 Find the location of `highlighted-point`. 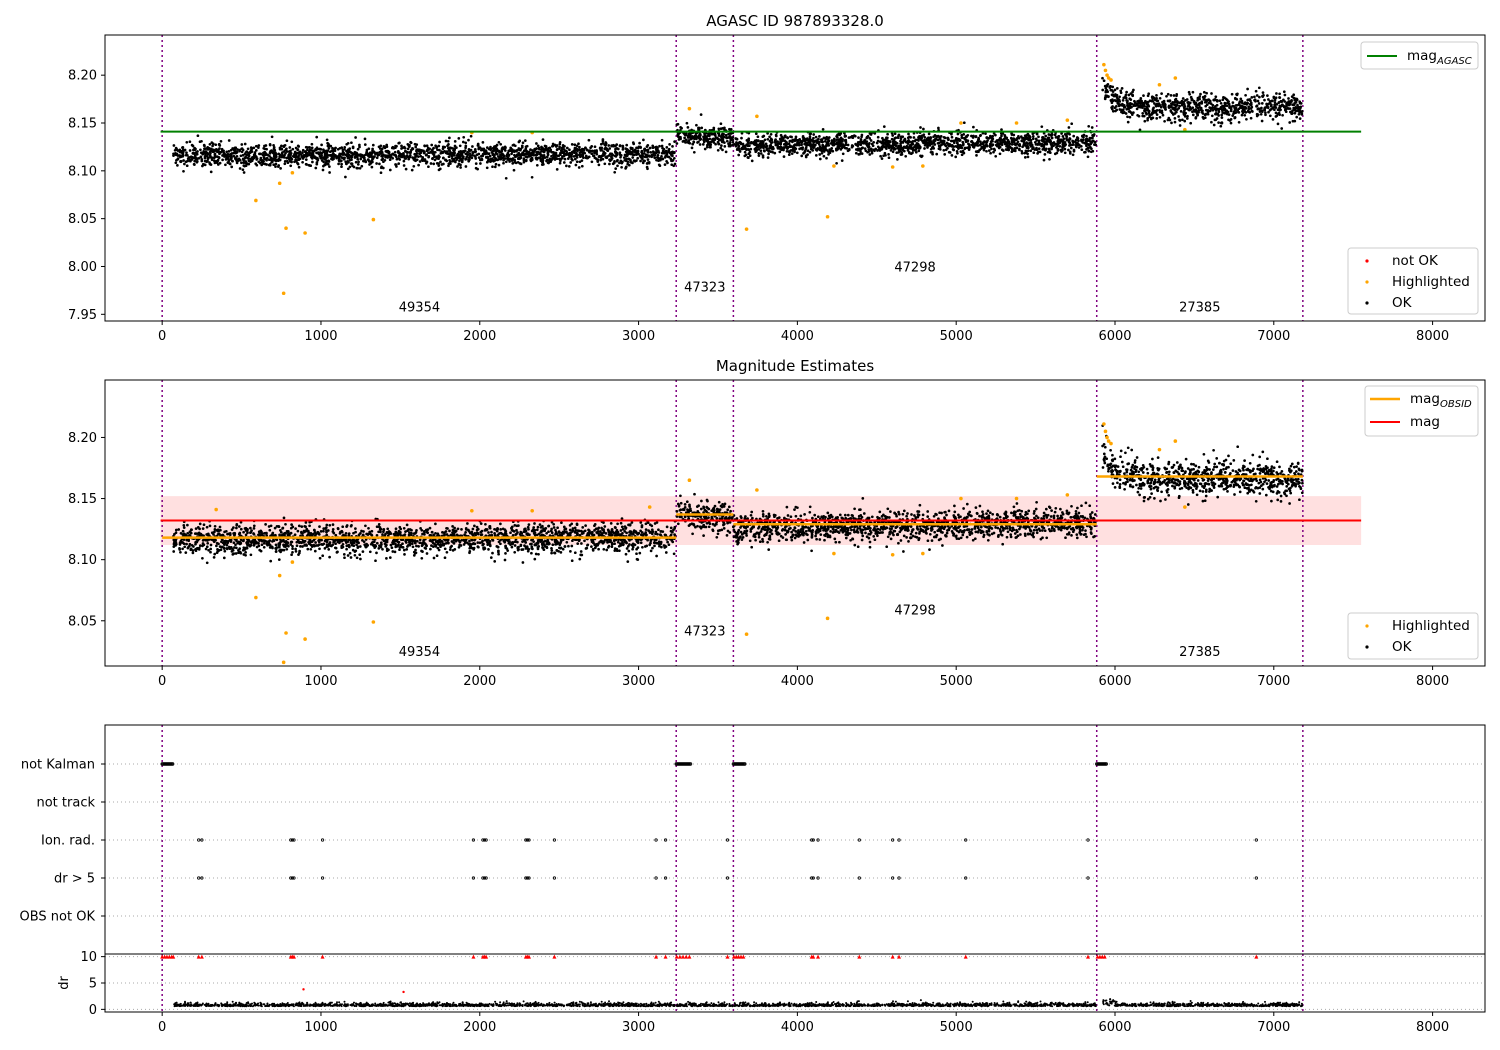

highlighted-point is located at coordinates (256, 200).